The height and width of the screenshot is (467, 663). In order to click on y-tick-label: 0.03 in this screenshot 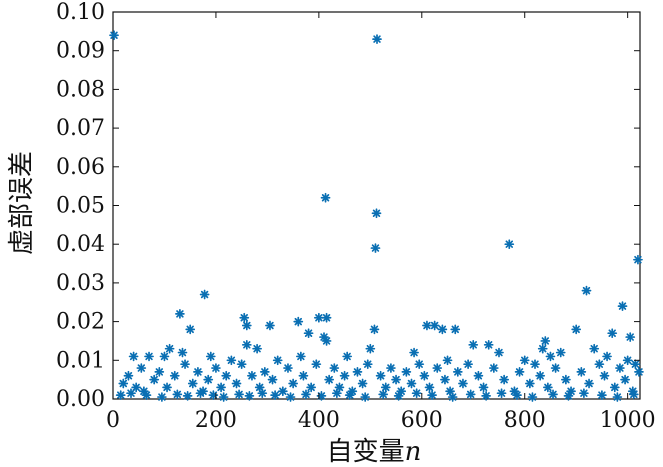, I will do `click(80, 283)`.